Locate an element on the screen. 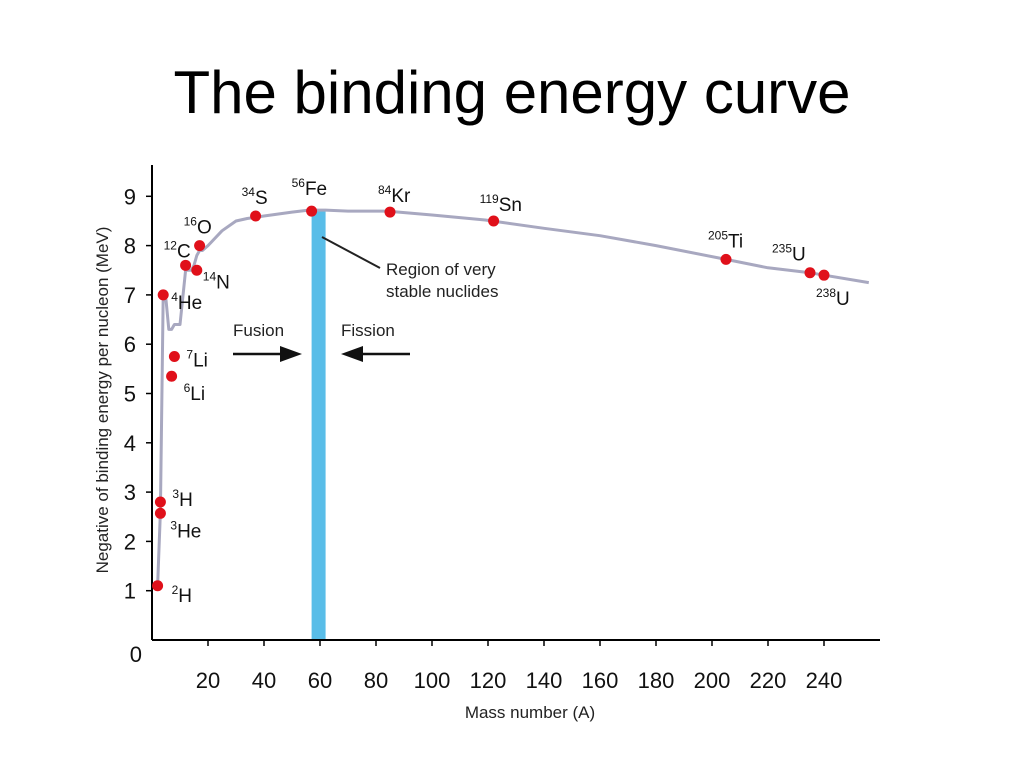 The image size is (1024, 768). nuclide-symbol: N is located at coordinates (223, 282).